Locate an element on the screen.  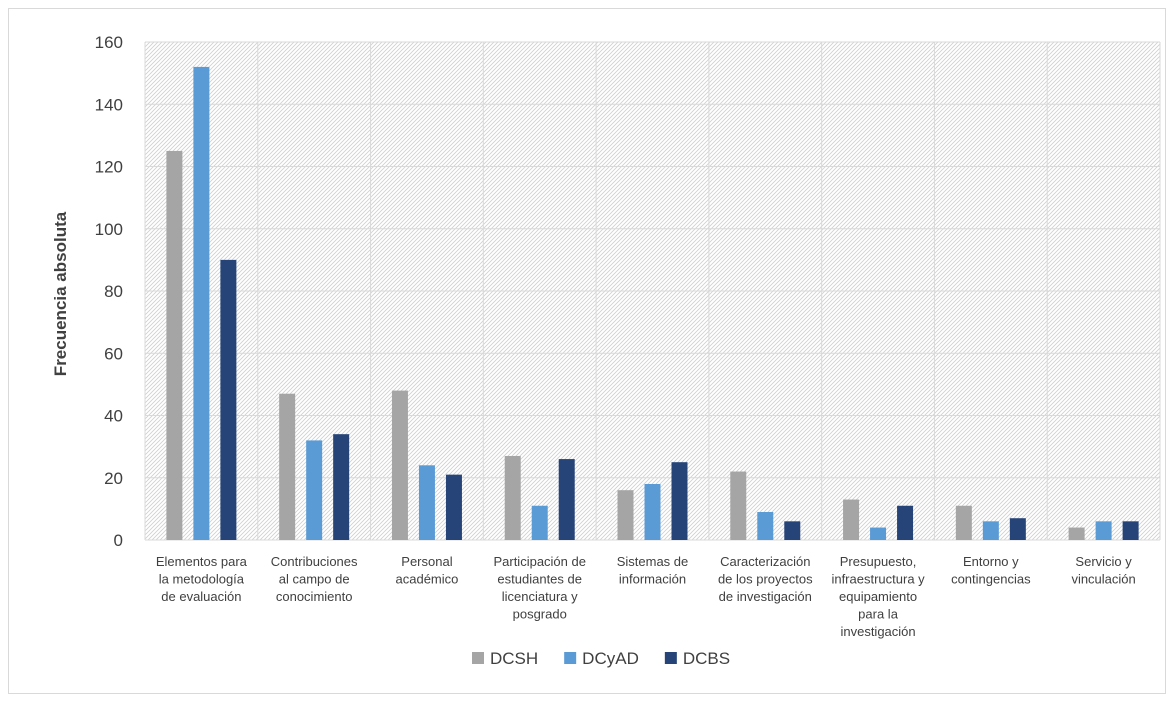
y-tick-label: 160 is located at coordinates (109, 42).